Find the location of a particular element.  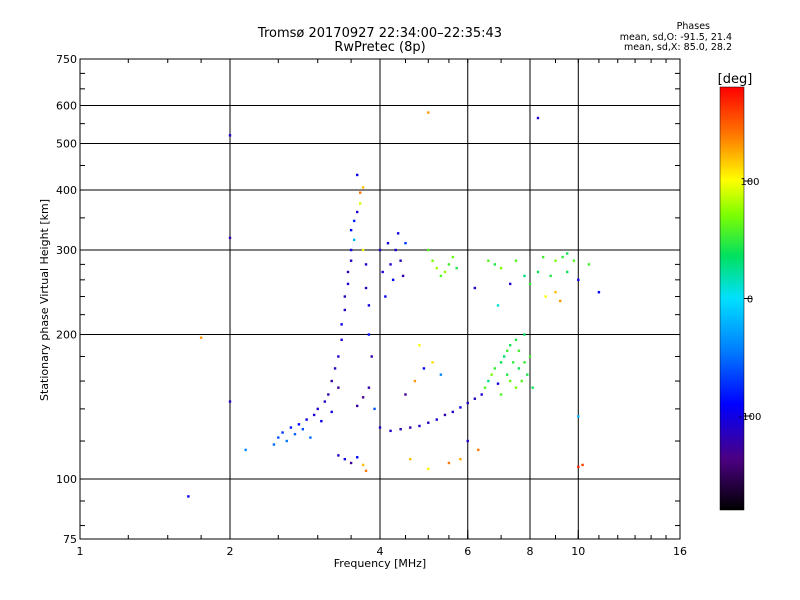

y-tick-label: 75 is located at coordinates (70, 539).